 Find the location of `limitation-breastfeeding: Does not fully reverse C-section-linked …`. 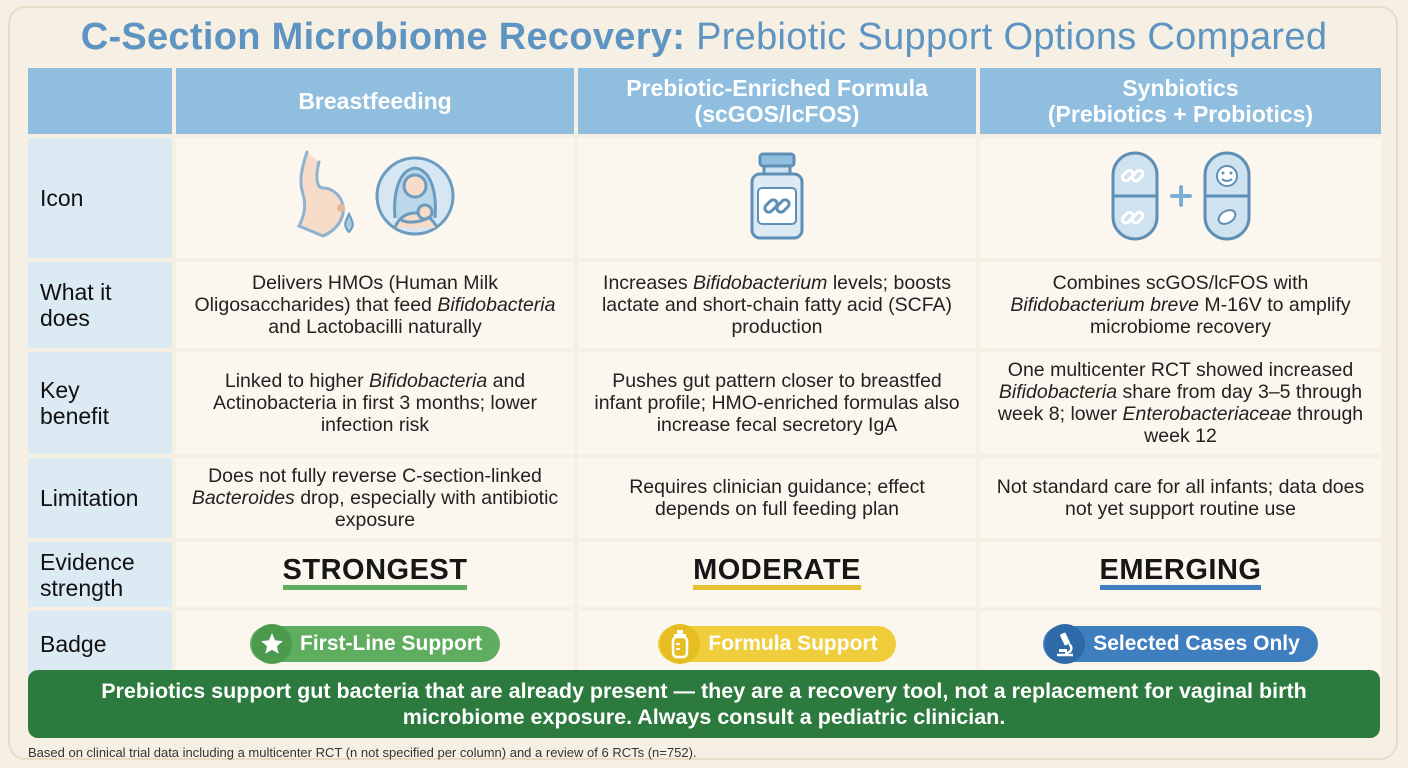

limitation-breastfeeding: Does not fully reverse C-section-linked … is located at coordinates (375, 498).